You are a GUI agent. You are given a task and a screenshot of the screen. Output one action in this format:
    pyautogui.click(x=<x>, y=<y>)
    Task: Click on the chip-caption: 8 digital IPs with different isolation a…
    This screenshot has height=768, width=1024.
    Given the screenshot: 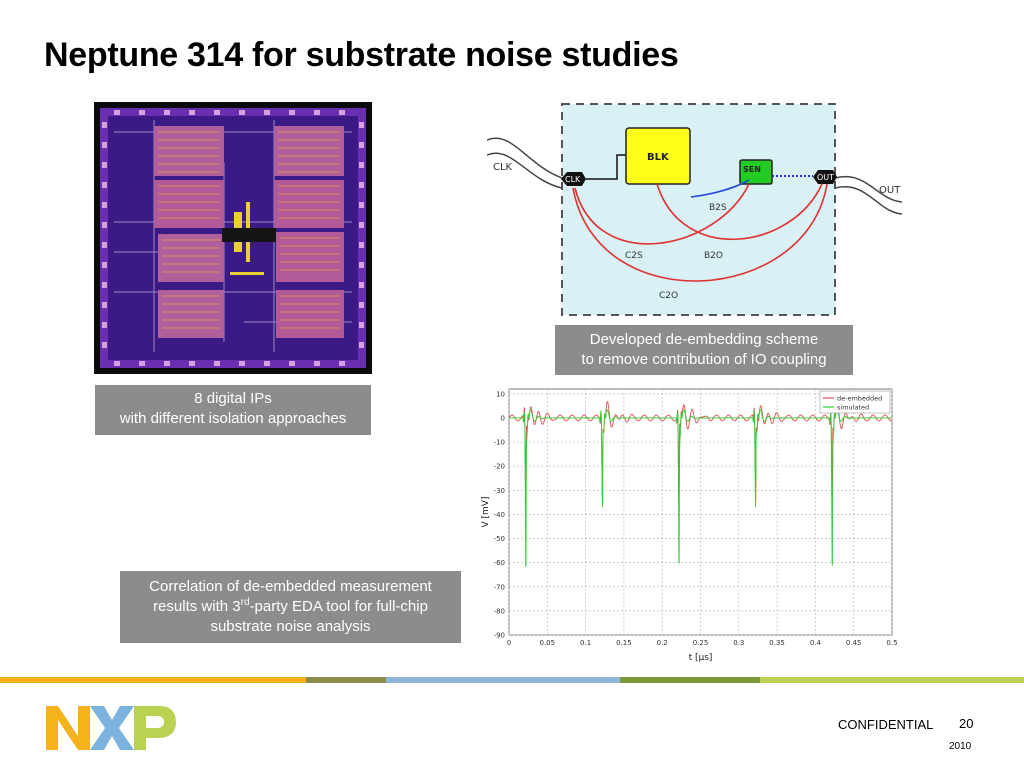 What is the action you would take?
    pyautogui.click(x=233, y=410)
    